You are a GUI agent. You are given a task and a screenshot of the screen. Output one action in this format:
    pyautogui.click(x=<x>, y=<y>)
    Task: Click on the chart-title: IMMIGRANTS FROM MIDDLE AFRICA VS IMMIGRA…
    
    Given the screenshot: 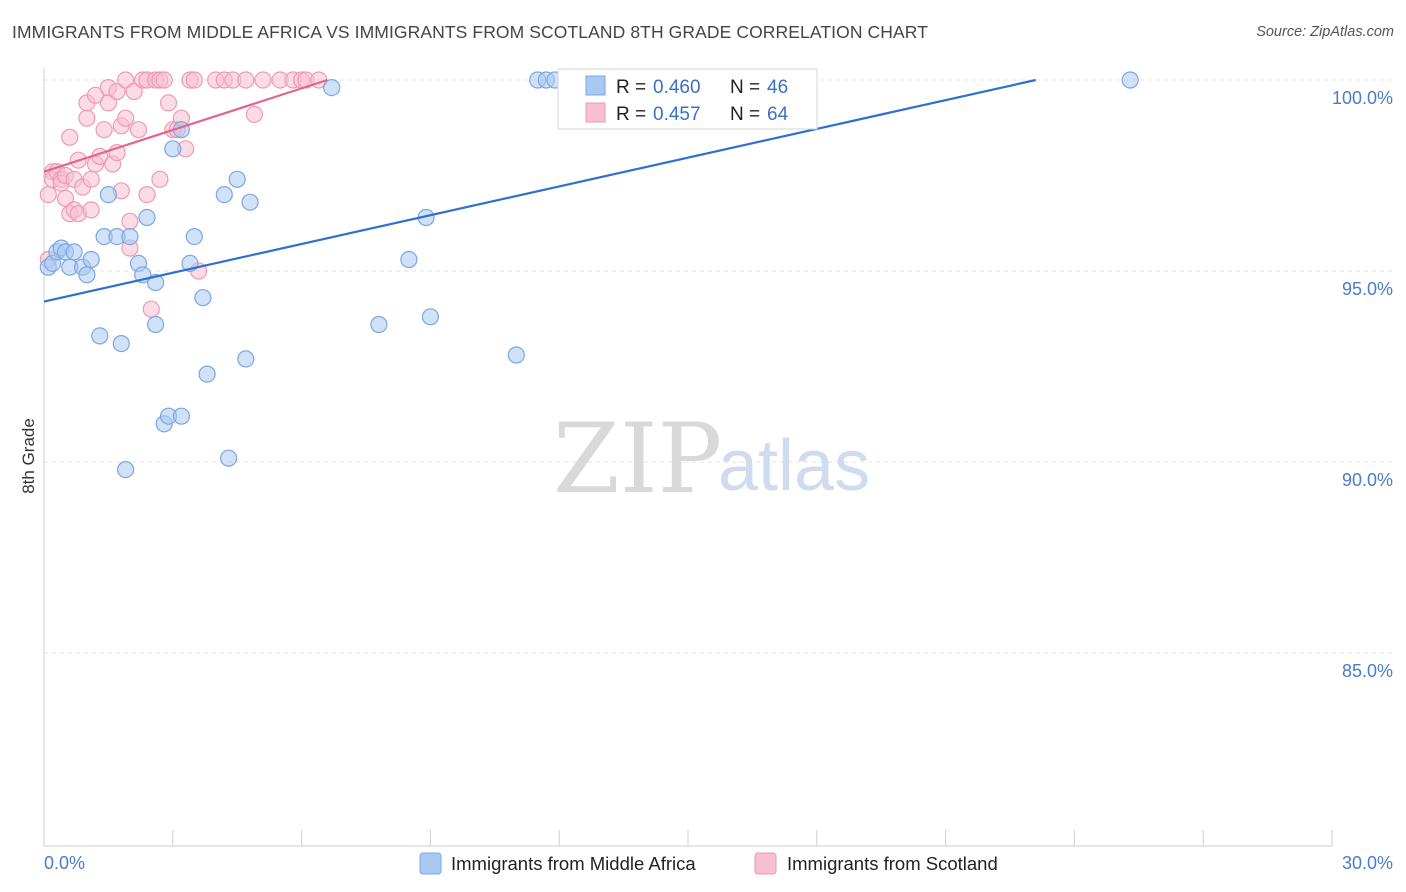 What is the action you would take?
    pyautogui.click(x=470, y=32)
    